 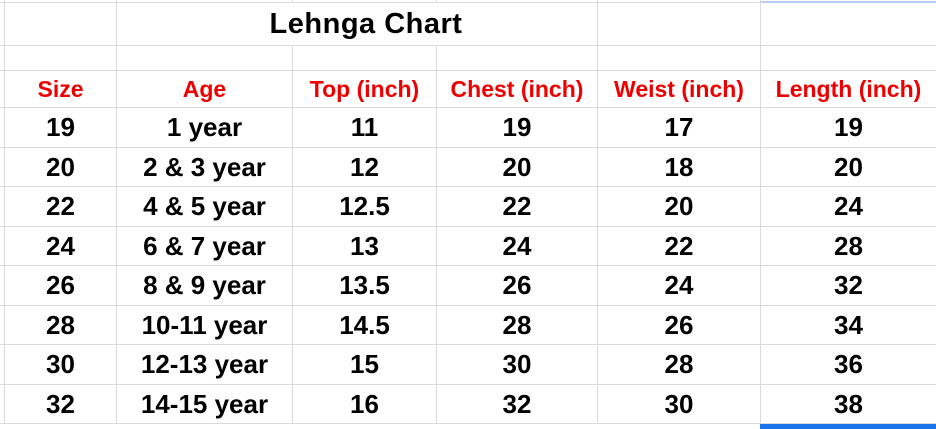 What do you see at coordinates (205, 206) in the screenshot?
I see `cell: 4 & 5 year` at bounding box center [205, 206].